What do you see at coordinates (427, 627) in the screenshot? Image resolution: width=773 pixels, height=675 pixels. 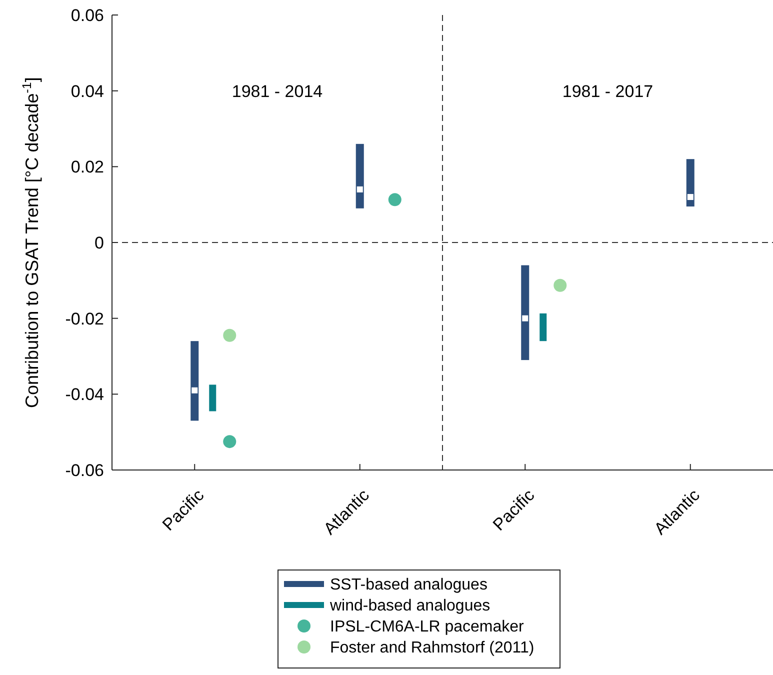 I see `legend-label: IPSL-CM6A-LR pacemaker` at bounding box center [427, 627].